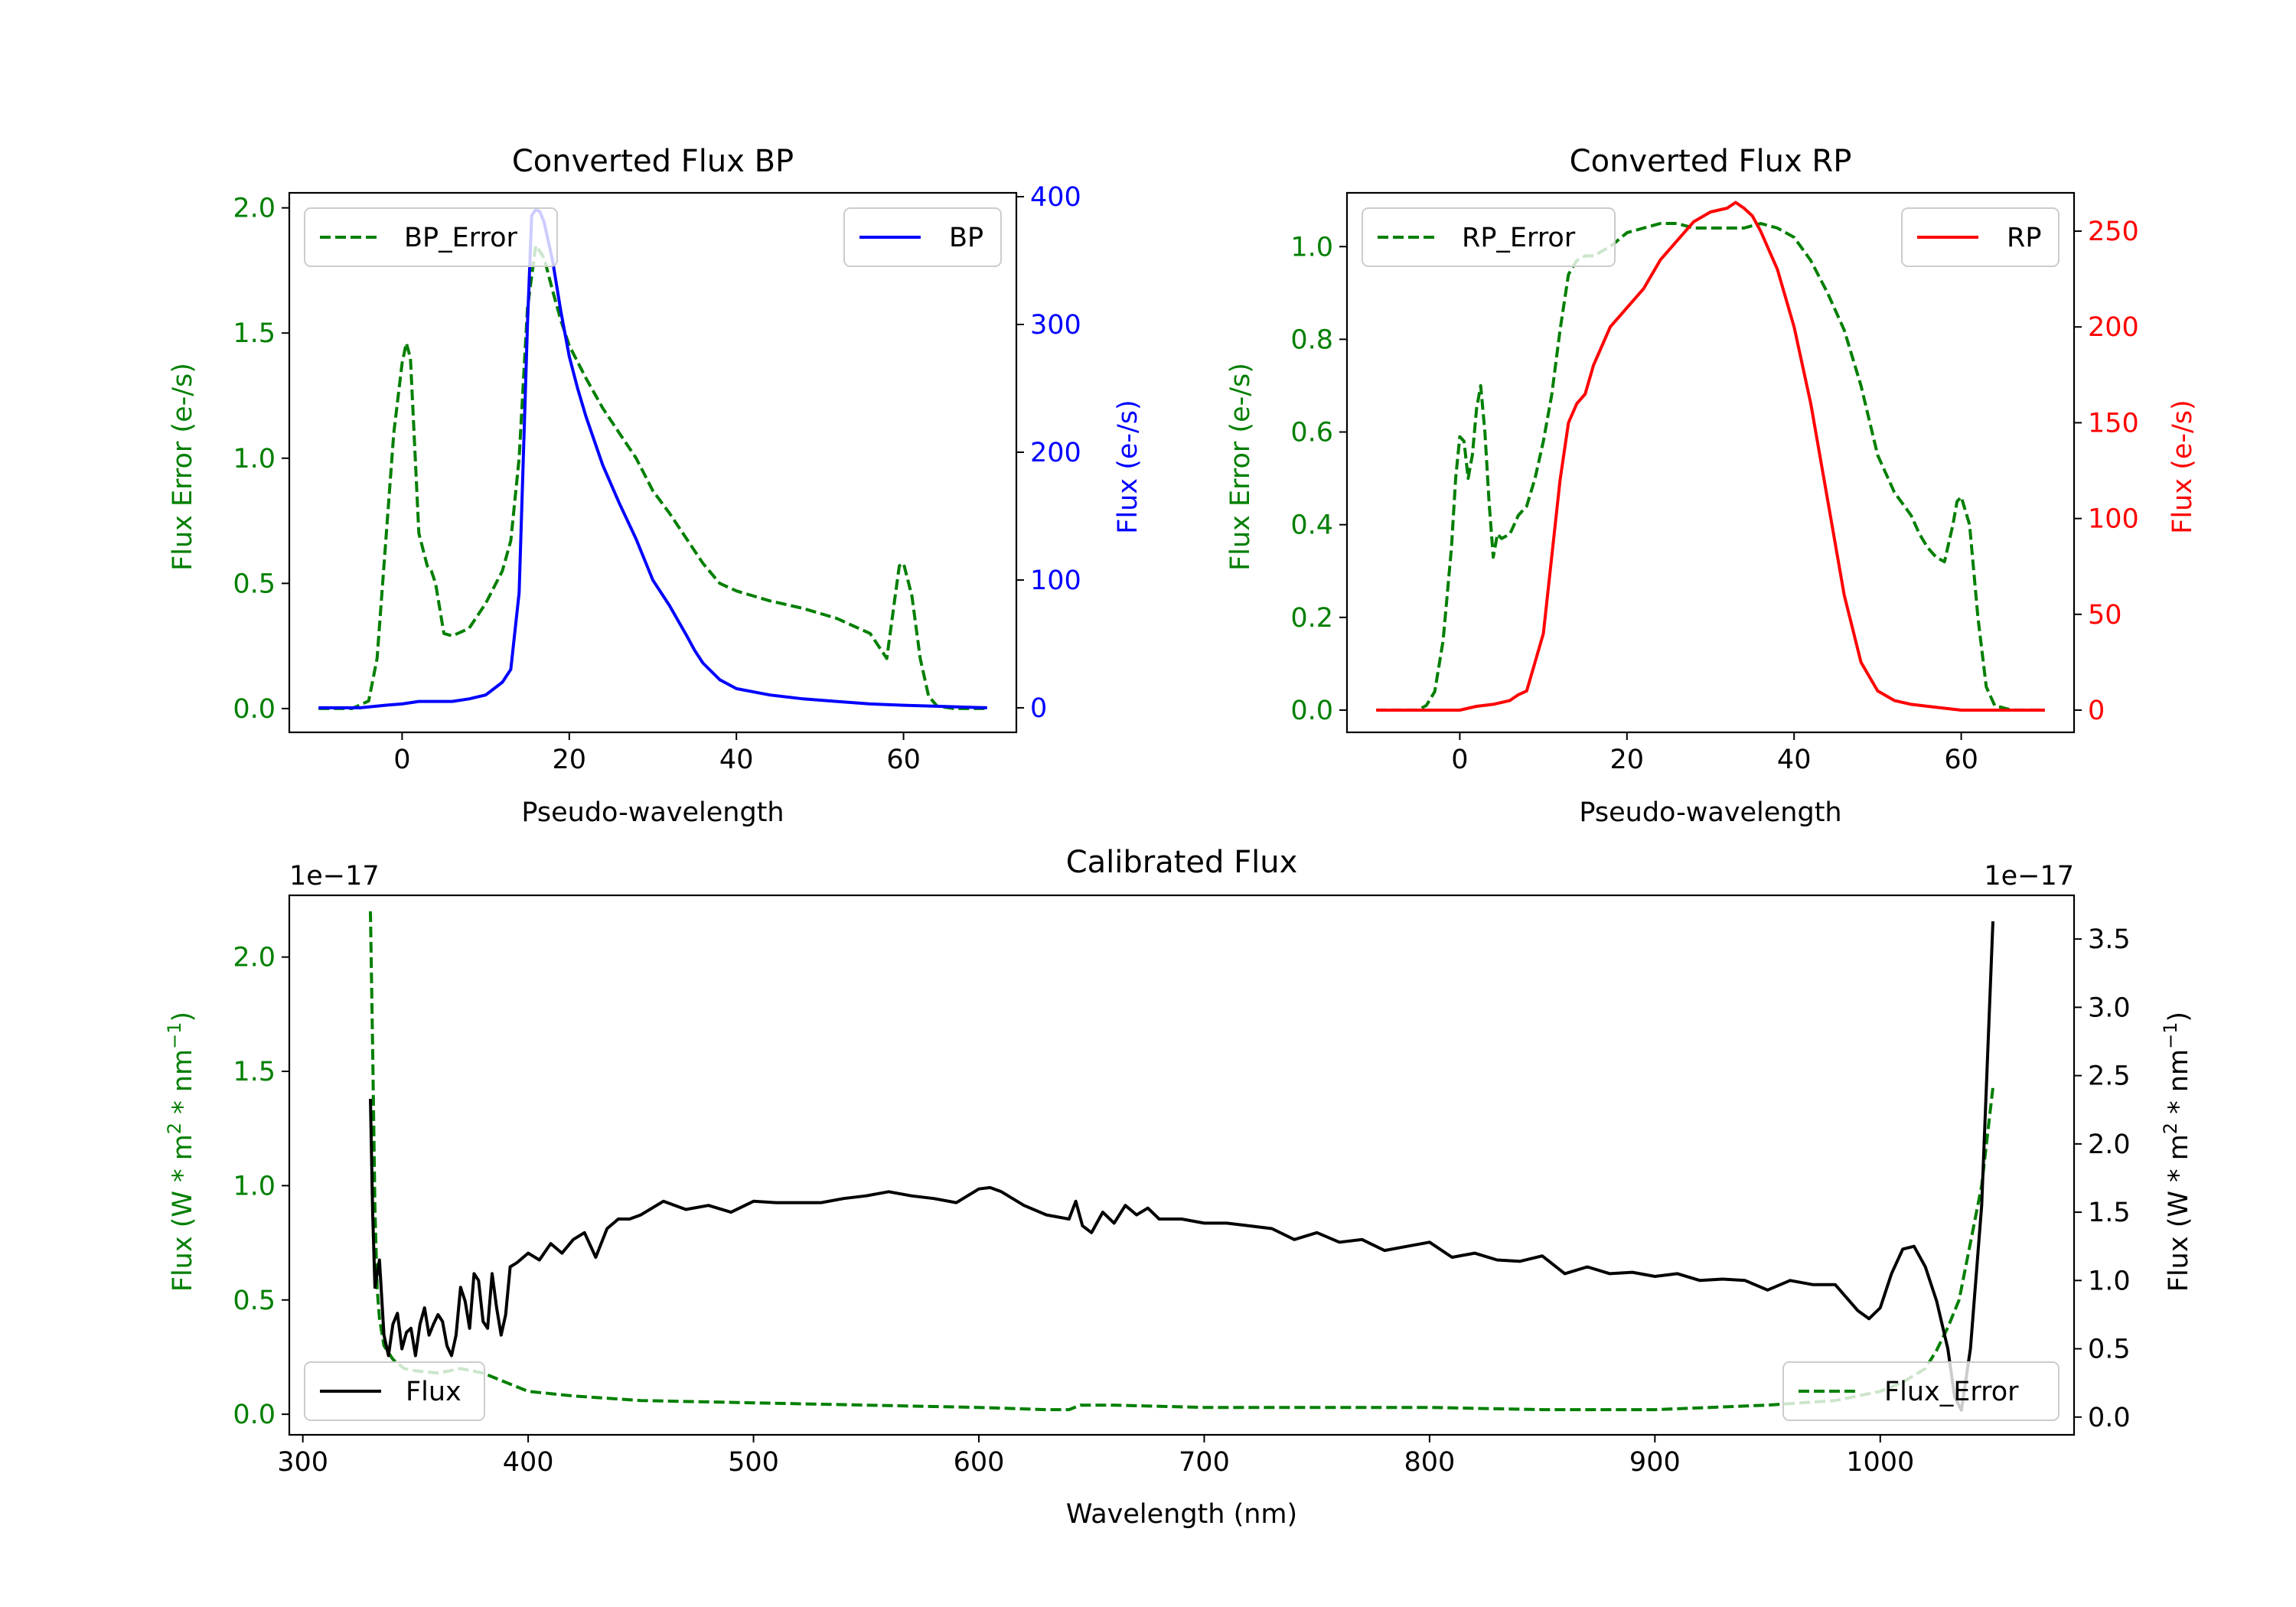 The width and height of the screenshot is (2296, 1607). What do you see at coordinates (1459, 760) in the screenshot?
I see `rp-xtick-label-0: 0` at bounding box center [1459, 760].